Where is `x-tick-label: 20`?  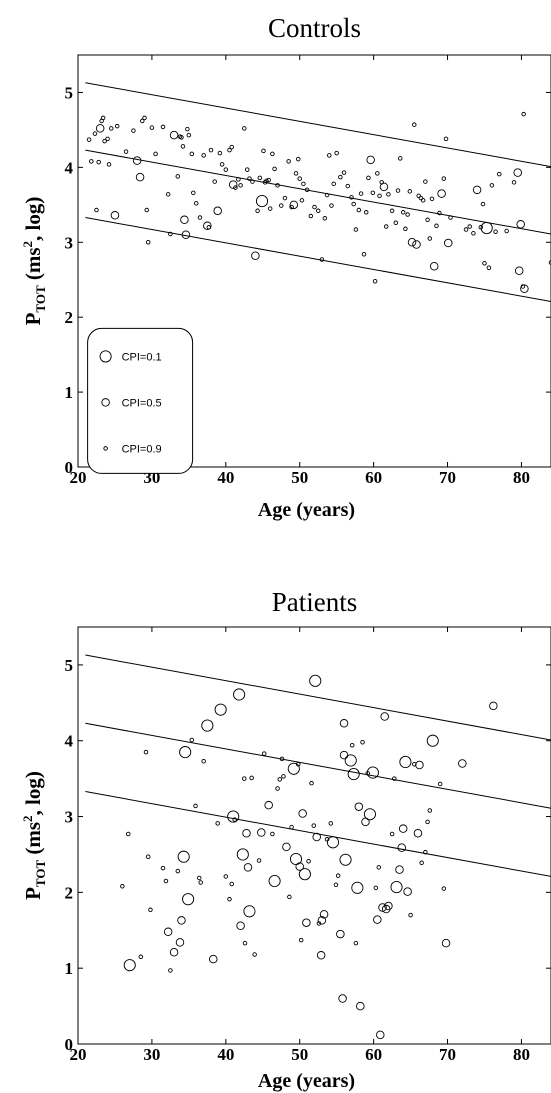
x-tick-label: 20 is located at coordinates (78, 1054).